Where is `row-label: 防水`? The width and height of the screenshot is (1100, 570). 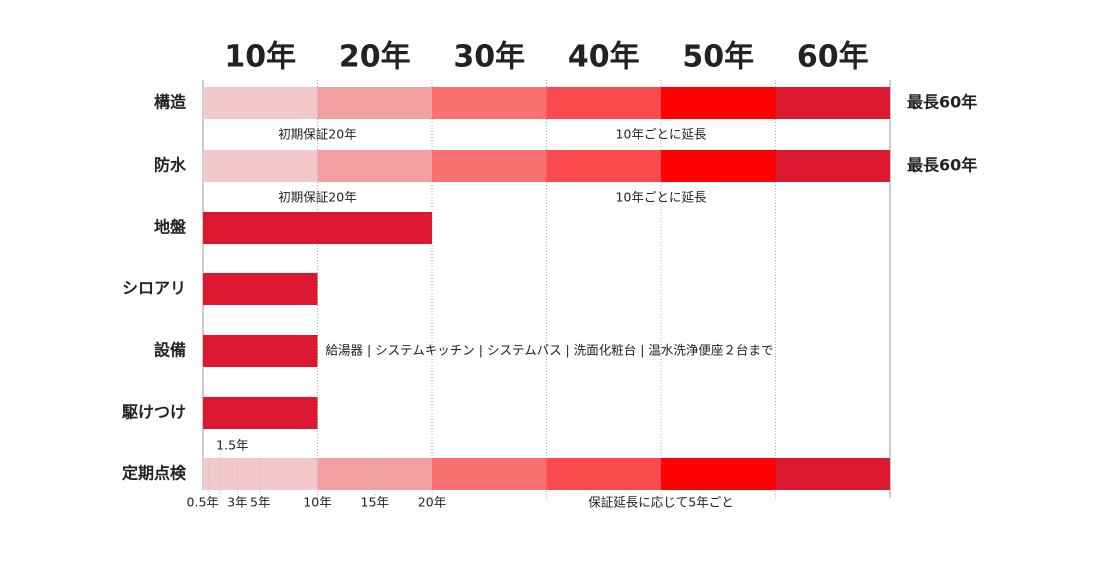
row-label: 防水 is located at coordinates (170, 165).